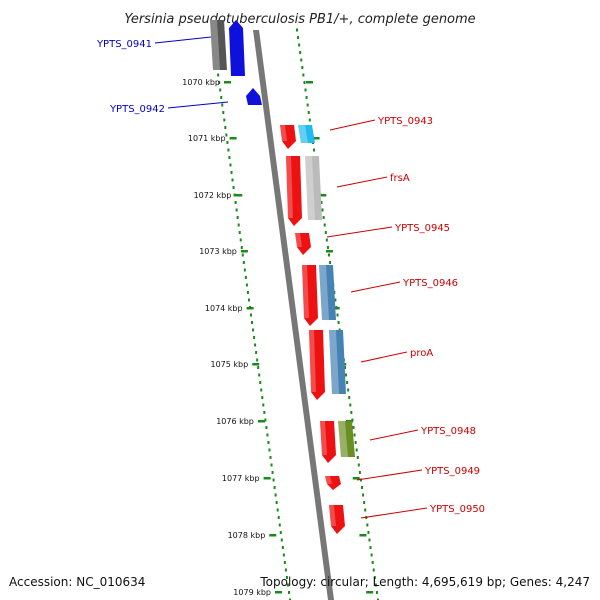 This screenshot has height=600, width=600. I want to click on gene-label: YPTS_0946, so click(430, 283).